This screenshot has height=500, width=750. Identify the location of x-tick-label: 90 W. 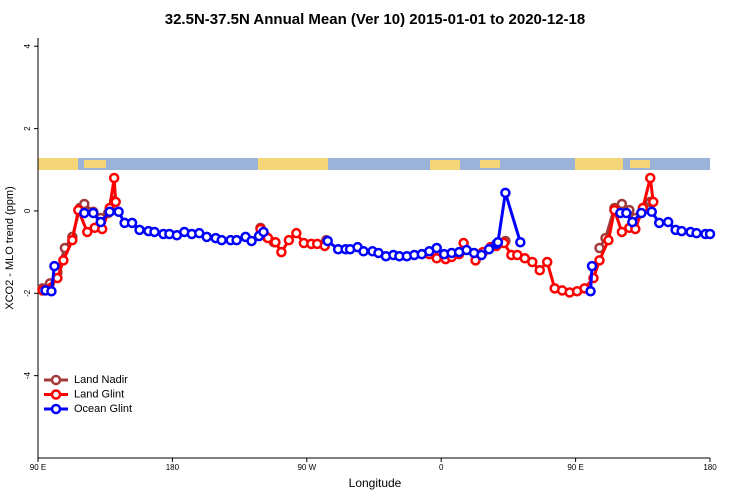
(306, 467).